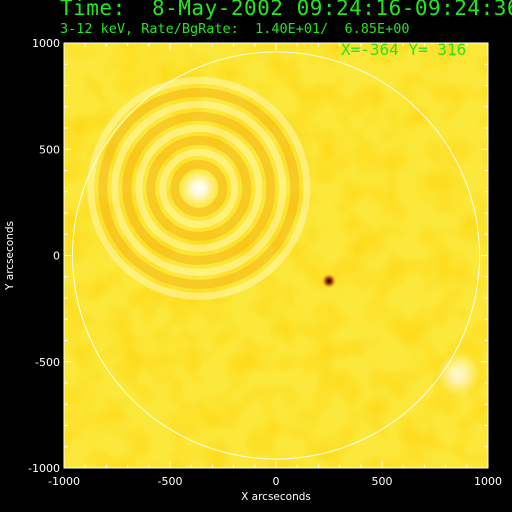  Describe the element at coordinates (10, 256) in the screenshot. I see `y-axis-label: Y arcseconds` at that location.